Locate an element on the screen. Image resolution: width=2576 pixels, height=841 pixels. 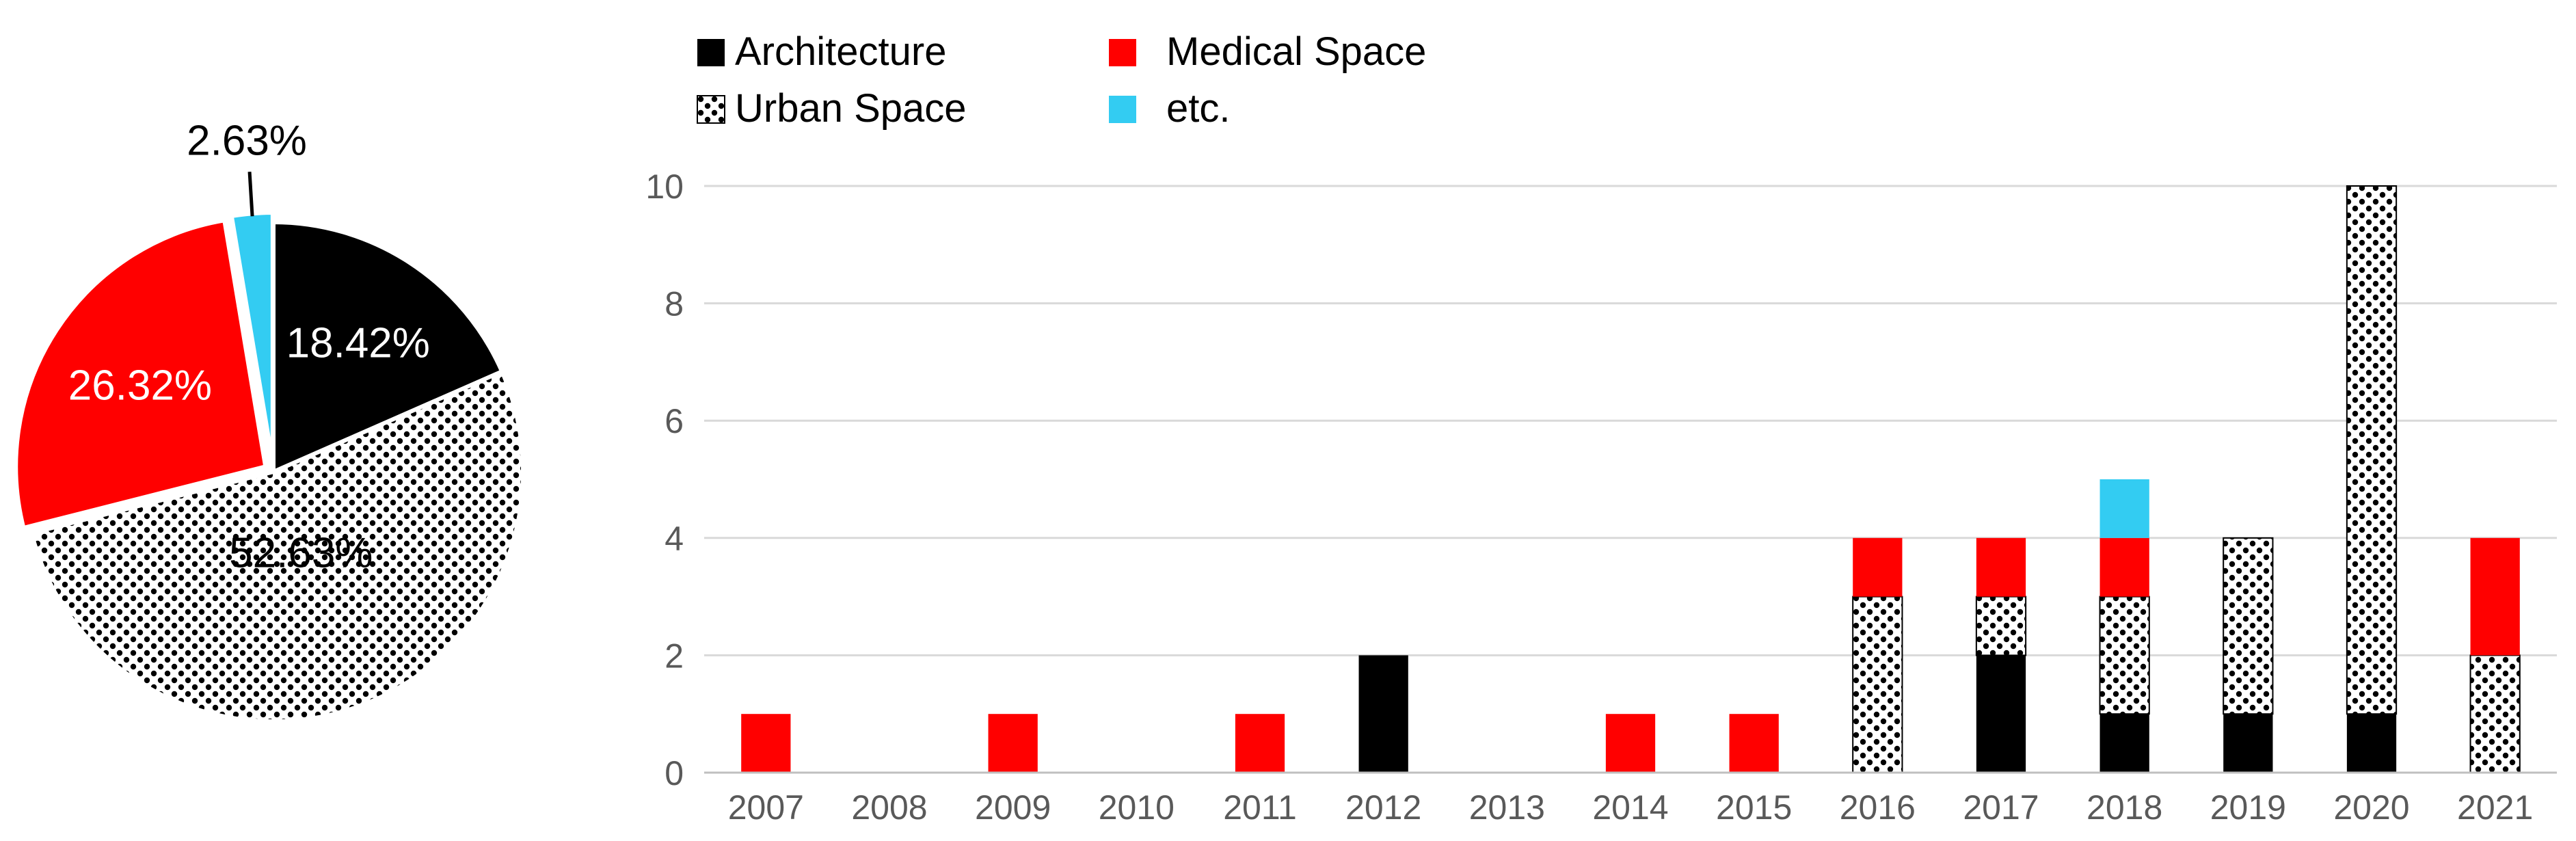
x-tick-label: 2007 is located at coordinates (766, 807).